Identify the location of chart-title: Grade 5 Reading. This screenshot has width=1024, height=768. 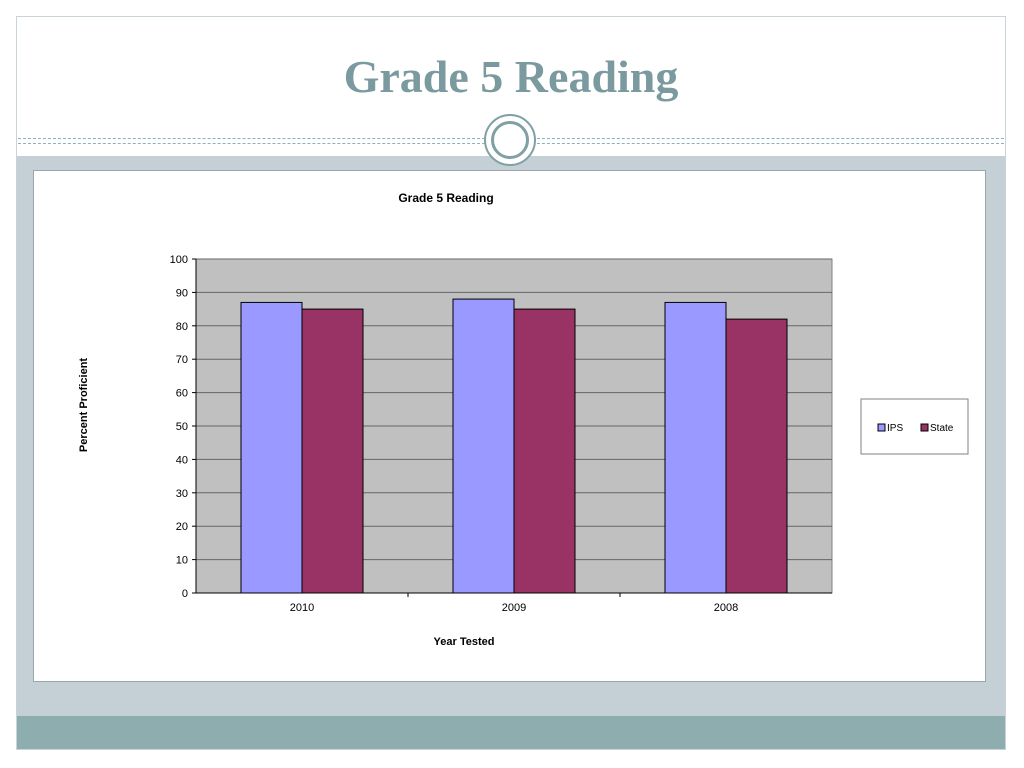
(445, 198).